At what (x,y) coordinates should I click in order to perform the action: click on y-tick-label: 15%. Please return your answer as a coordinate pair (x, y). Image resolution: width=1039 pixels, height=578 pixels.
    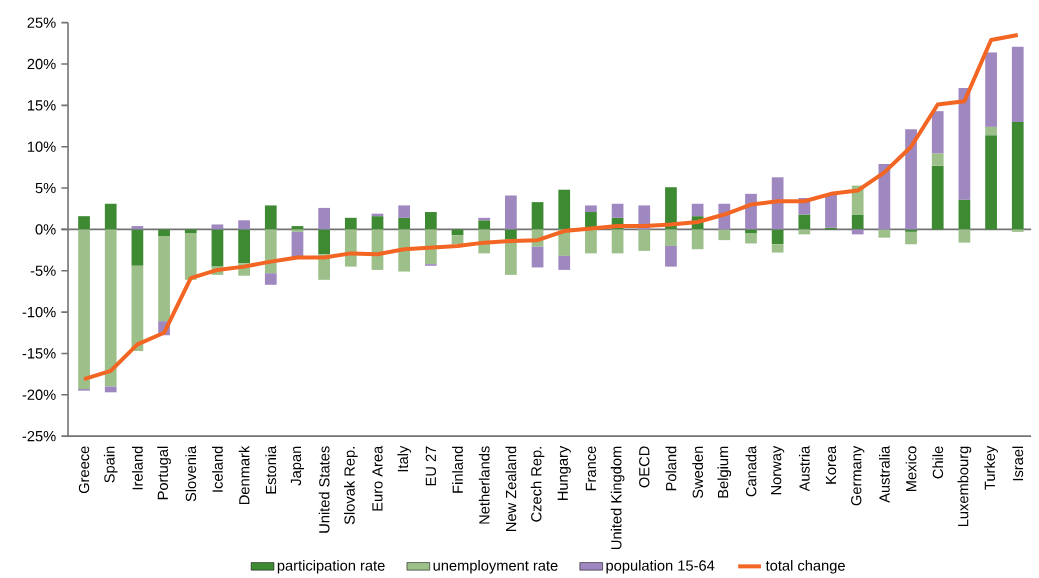
    Looking at the image, I should click on (41, 105).